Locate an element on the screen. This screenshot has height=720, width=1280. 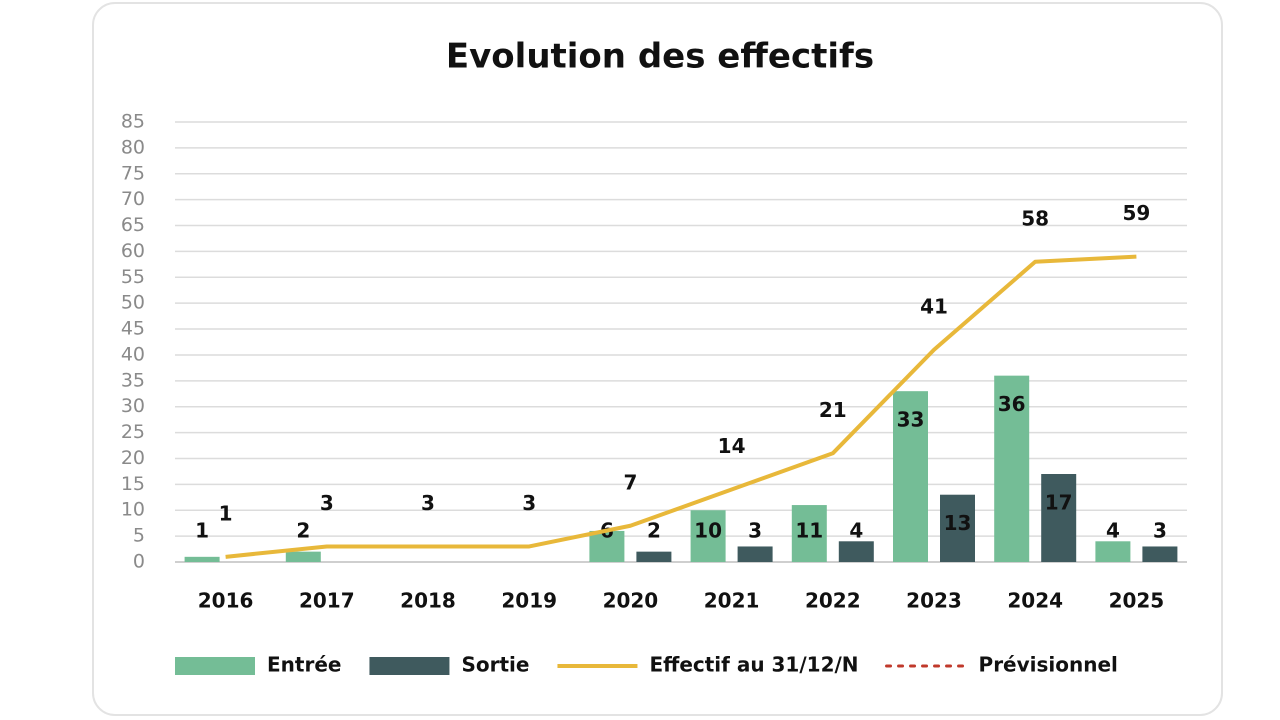
y-tick-label: 80 is located at coordinates (133, 147).